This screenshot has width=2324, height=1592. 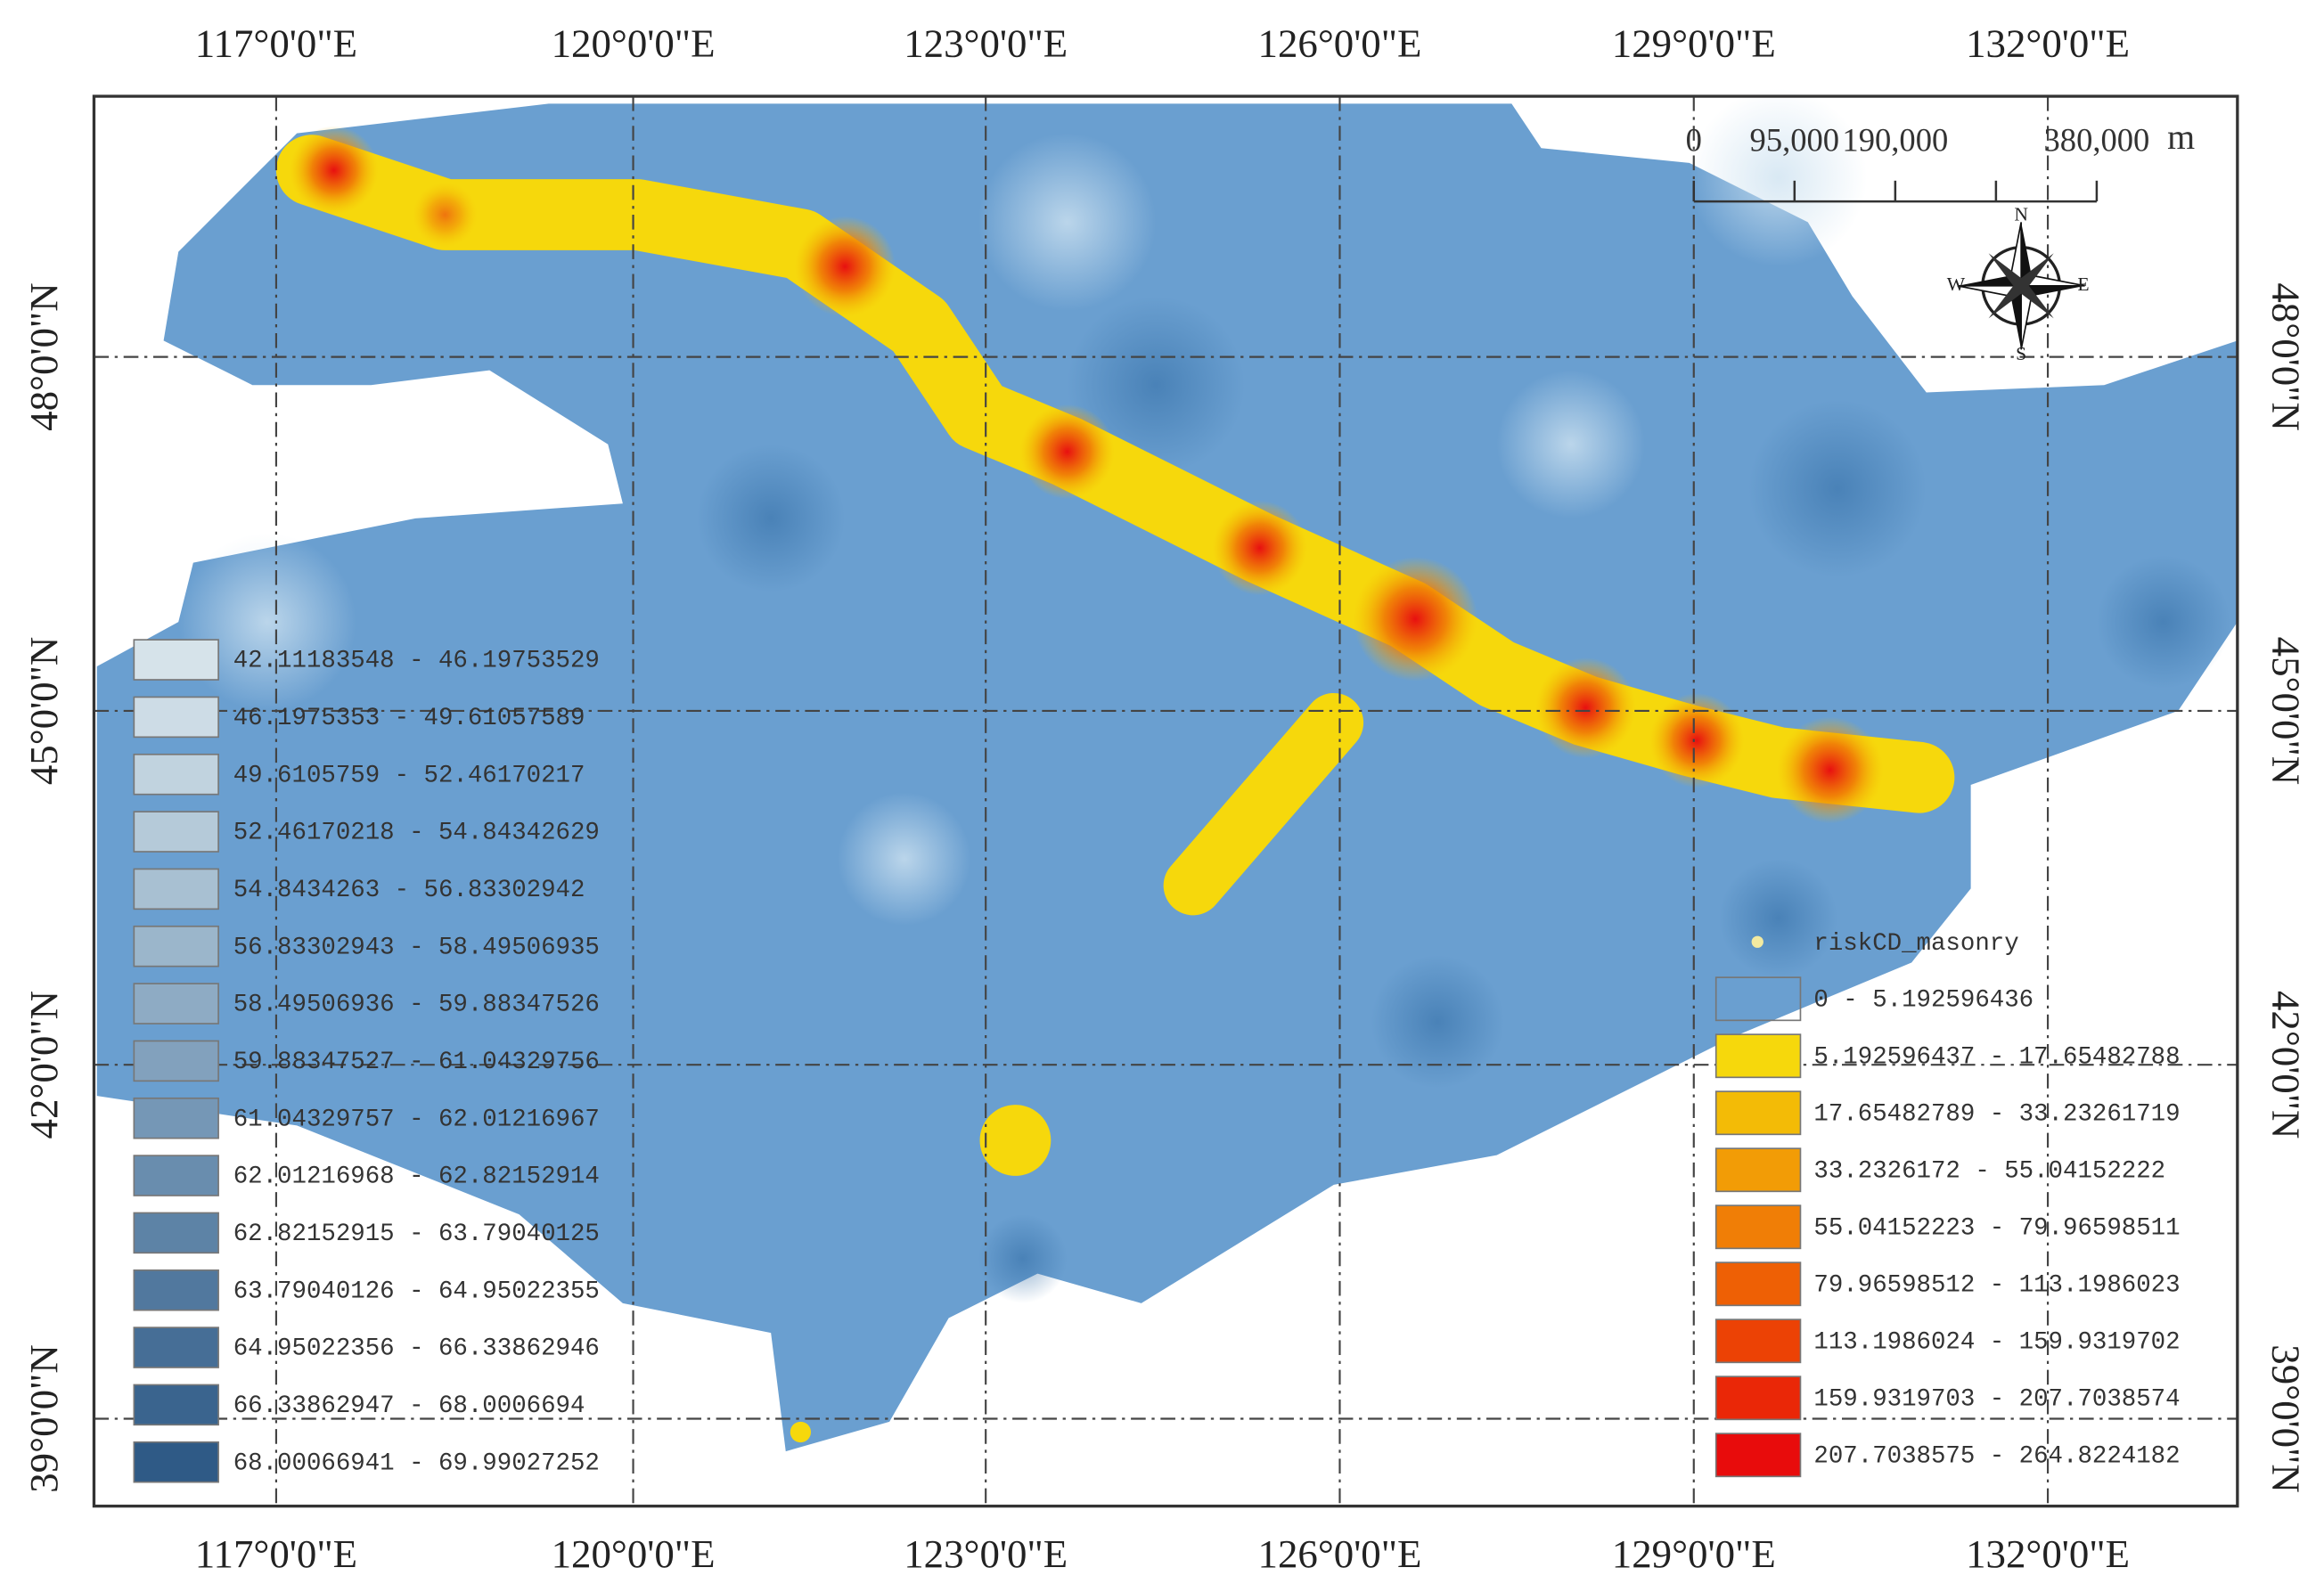 What do you see at coordinates (2181, 137) in the screenshot?
I see `scale-unit: m` at bounding box center [2181, 137].